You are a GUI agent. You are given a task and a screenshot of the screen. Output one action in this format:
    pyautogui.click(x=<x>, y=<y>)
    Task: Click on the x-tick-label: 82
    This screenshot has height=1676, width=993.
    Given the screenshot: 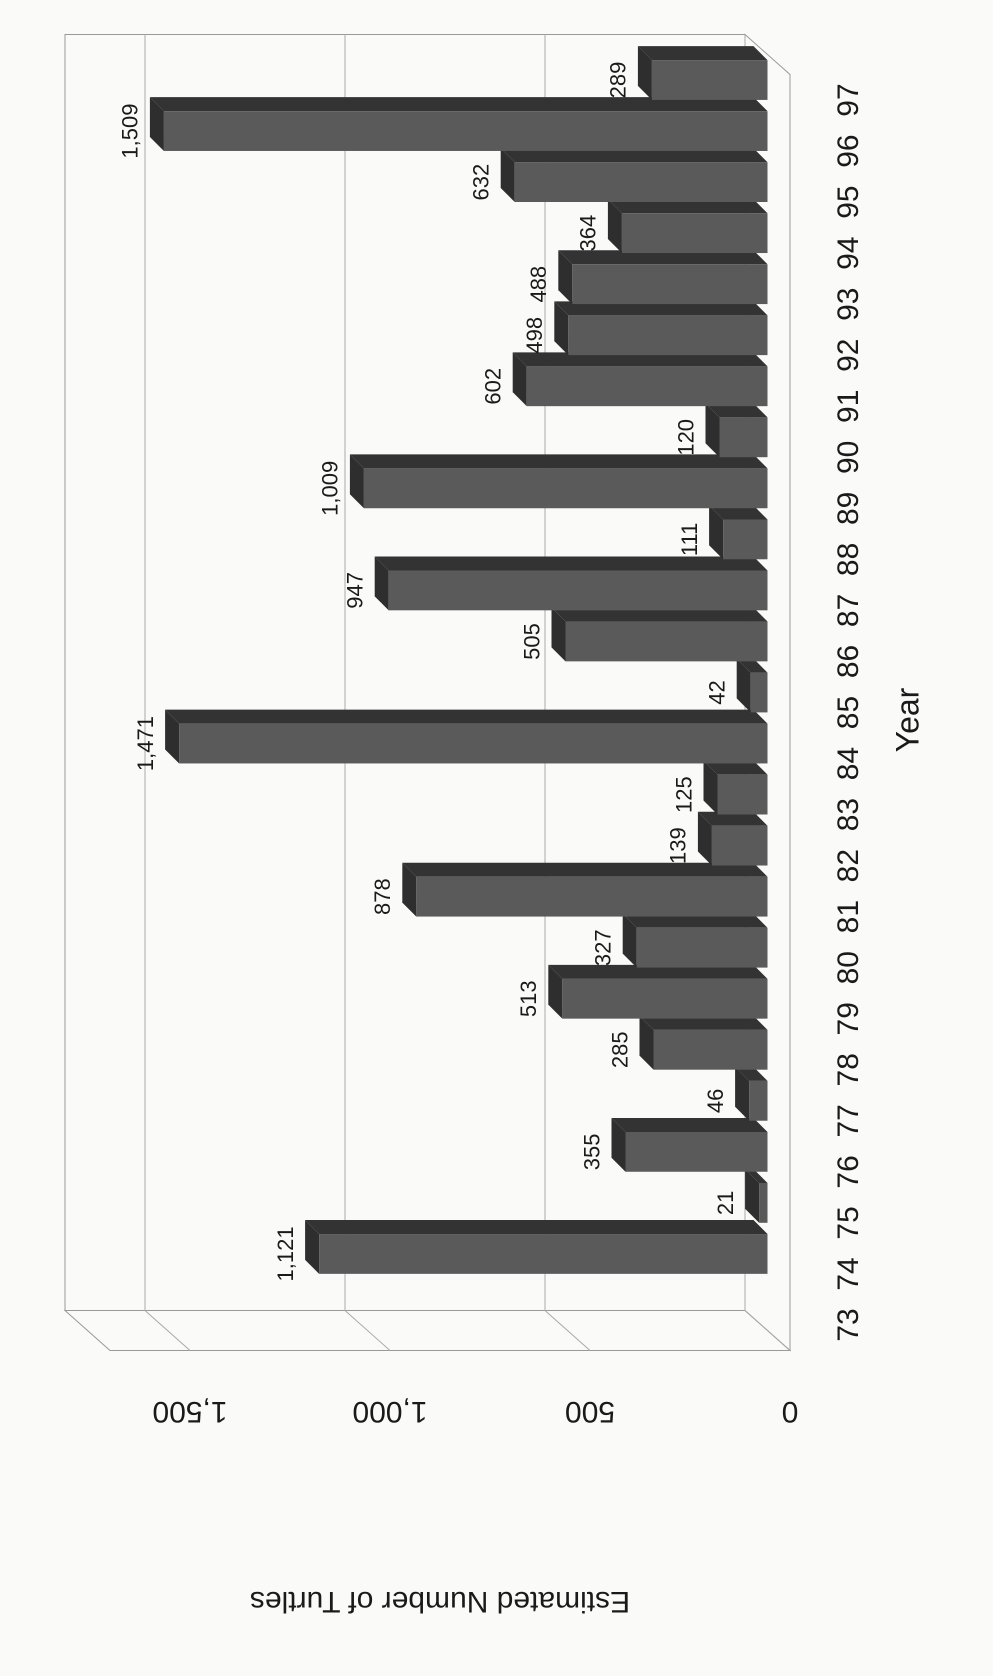 What is the action you would take?
    pyautogui.click(x=848, y=865)
    